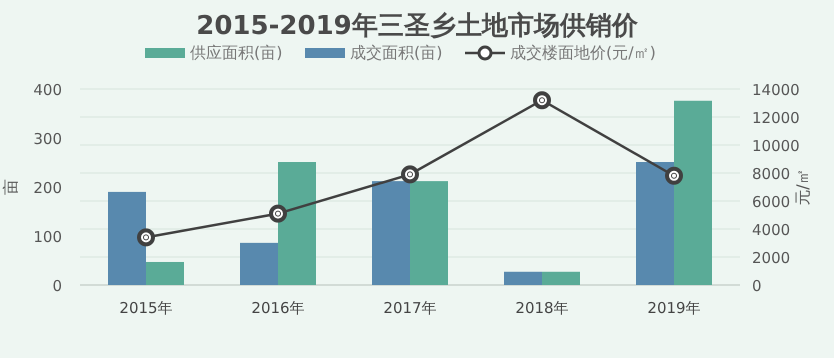  I want to click on y2-tick-label: 4000, so click(771, 230).